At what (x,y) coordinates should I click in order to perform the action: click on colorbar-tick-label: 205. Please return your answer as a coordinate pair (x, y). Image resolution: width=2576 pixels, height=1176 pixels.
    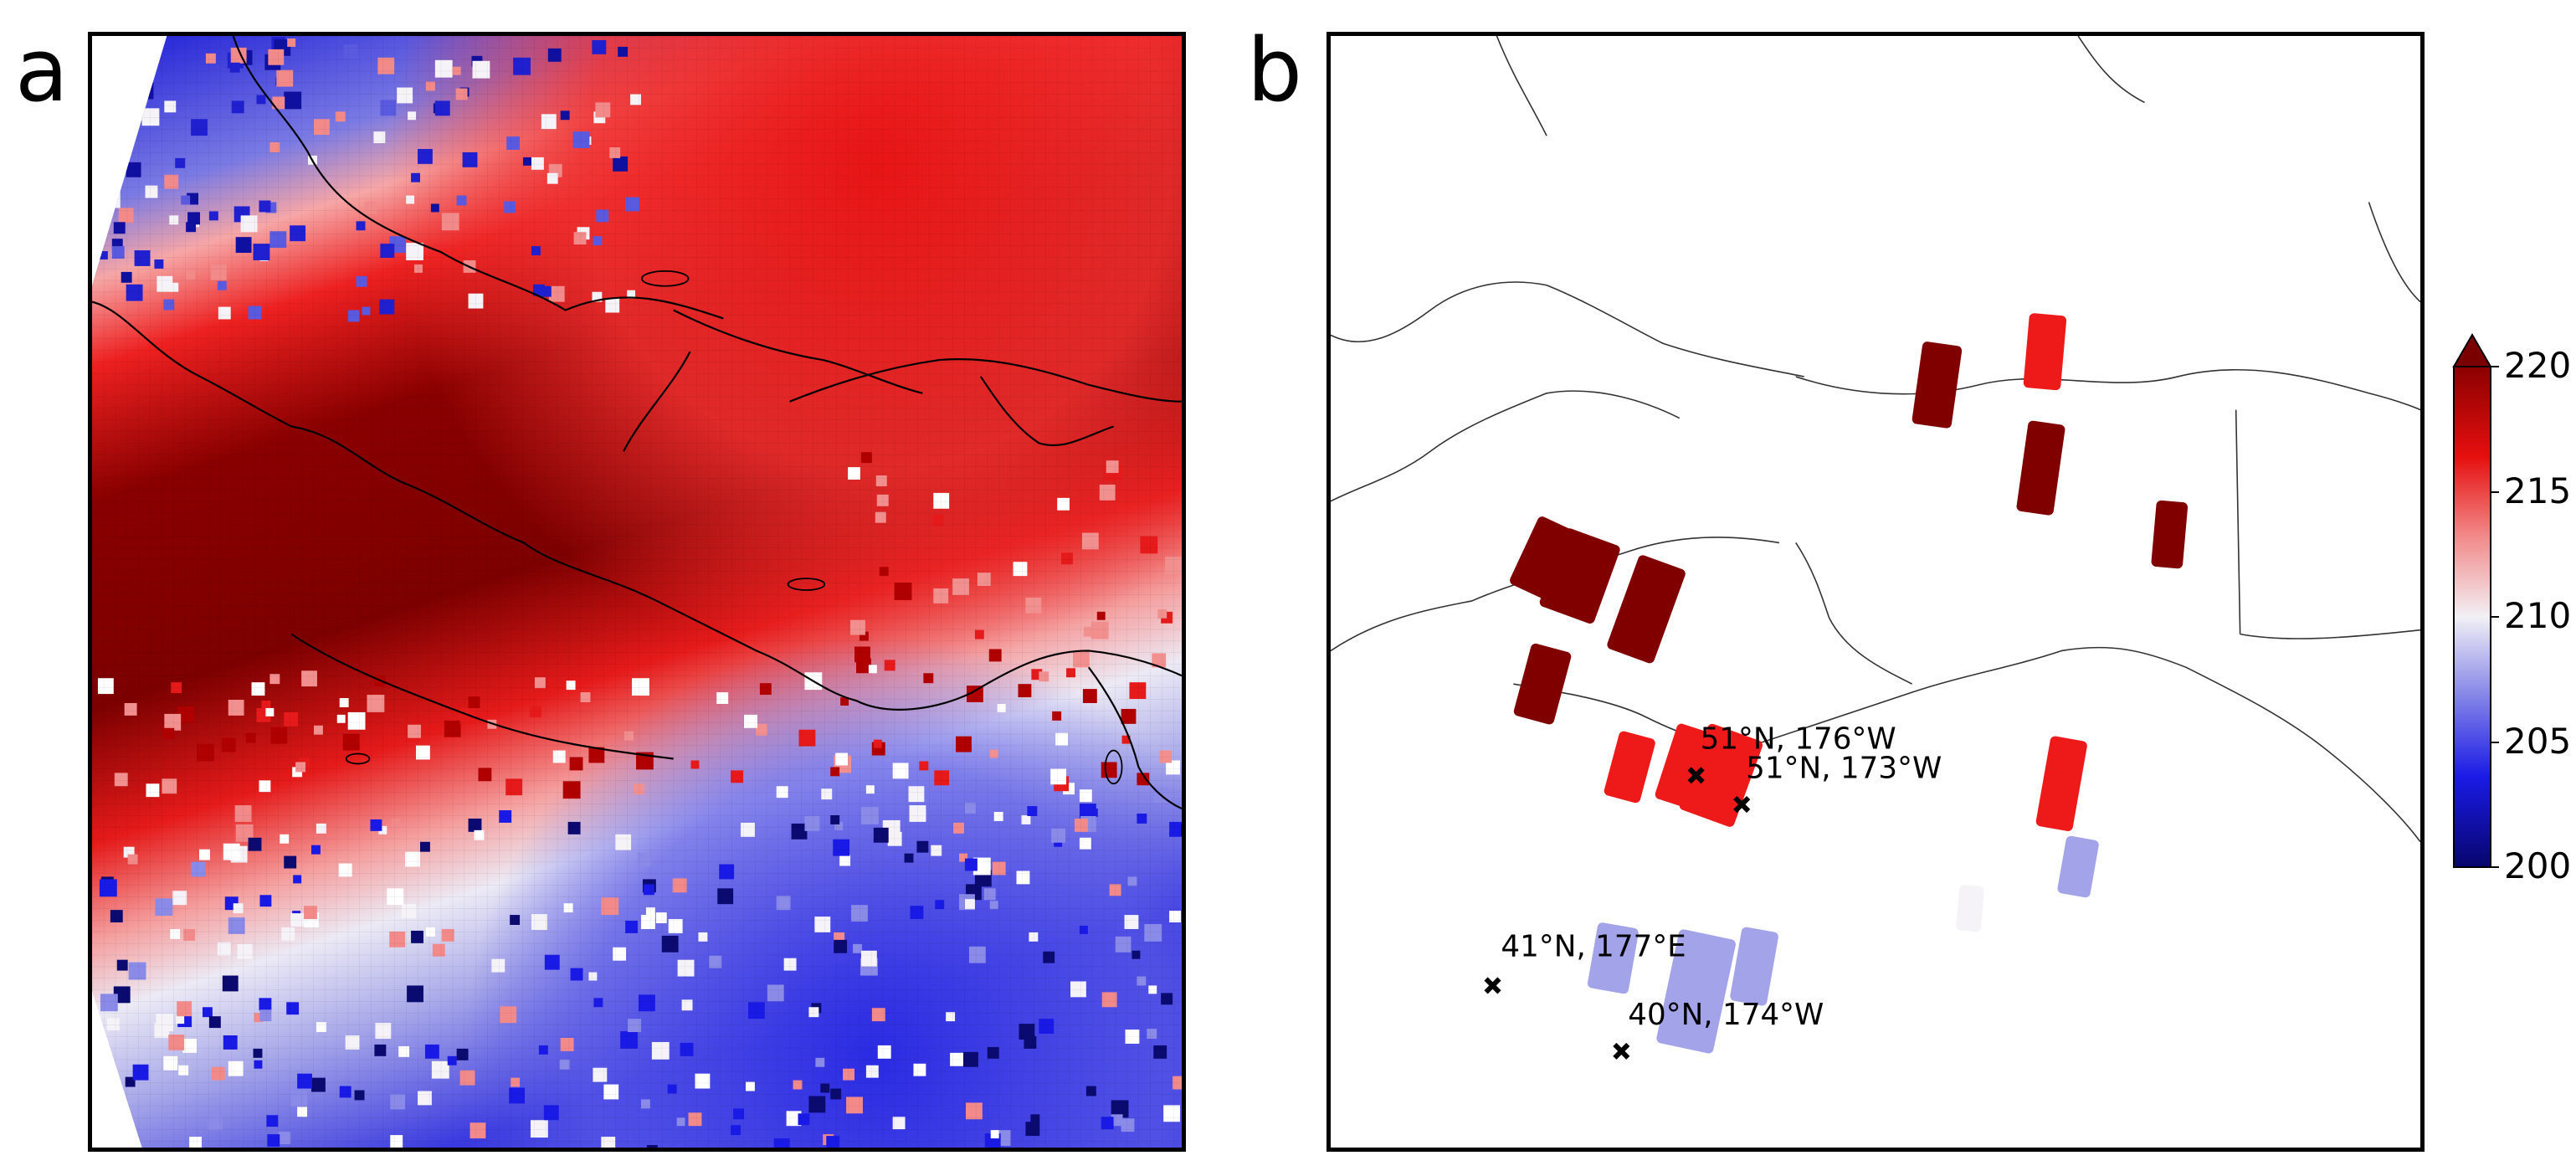
    Looking at the image, I should click on (2538, 741).